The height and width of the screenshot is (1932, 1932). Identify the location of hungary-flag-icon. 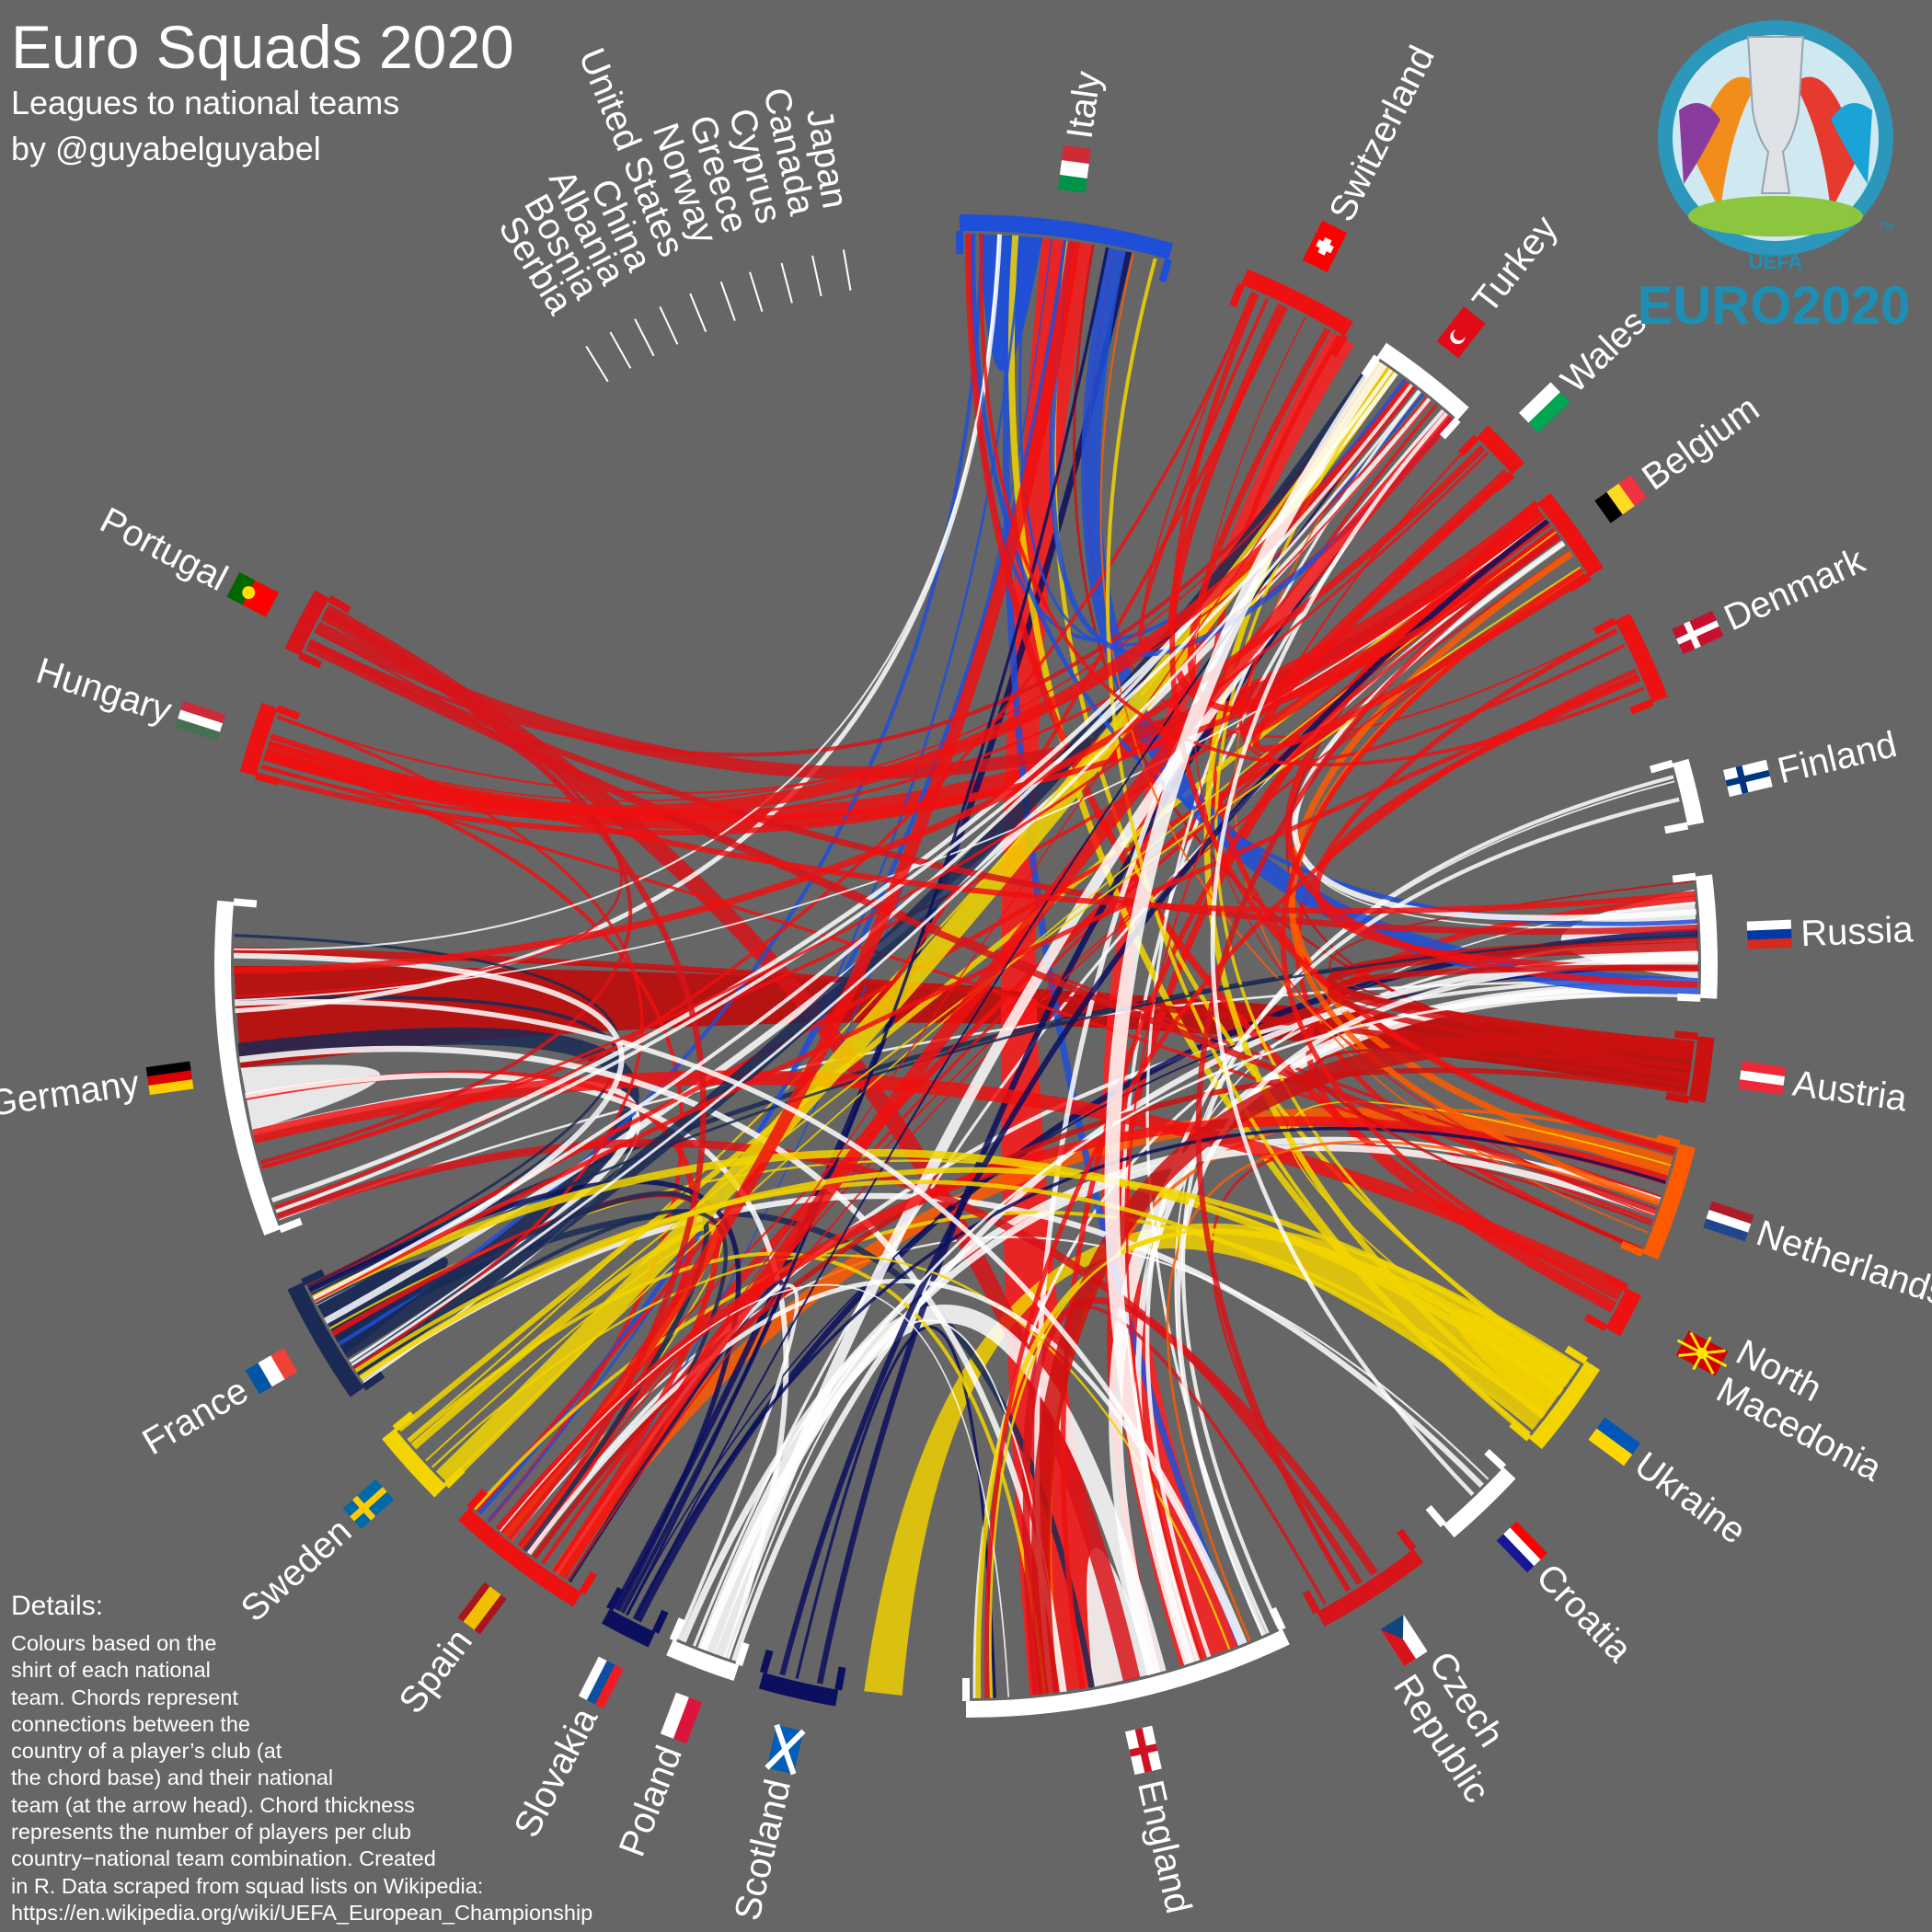
(200, 721).